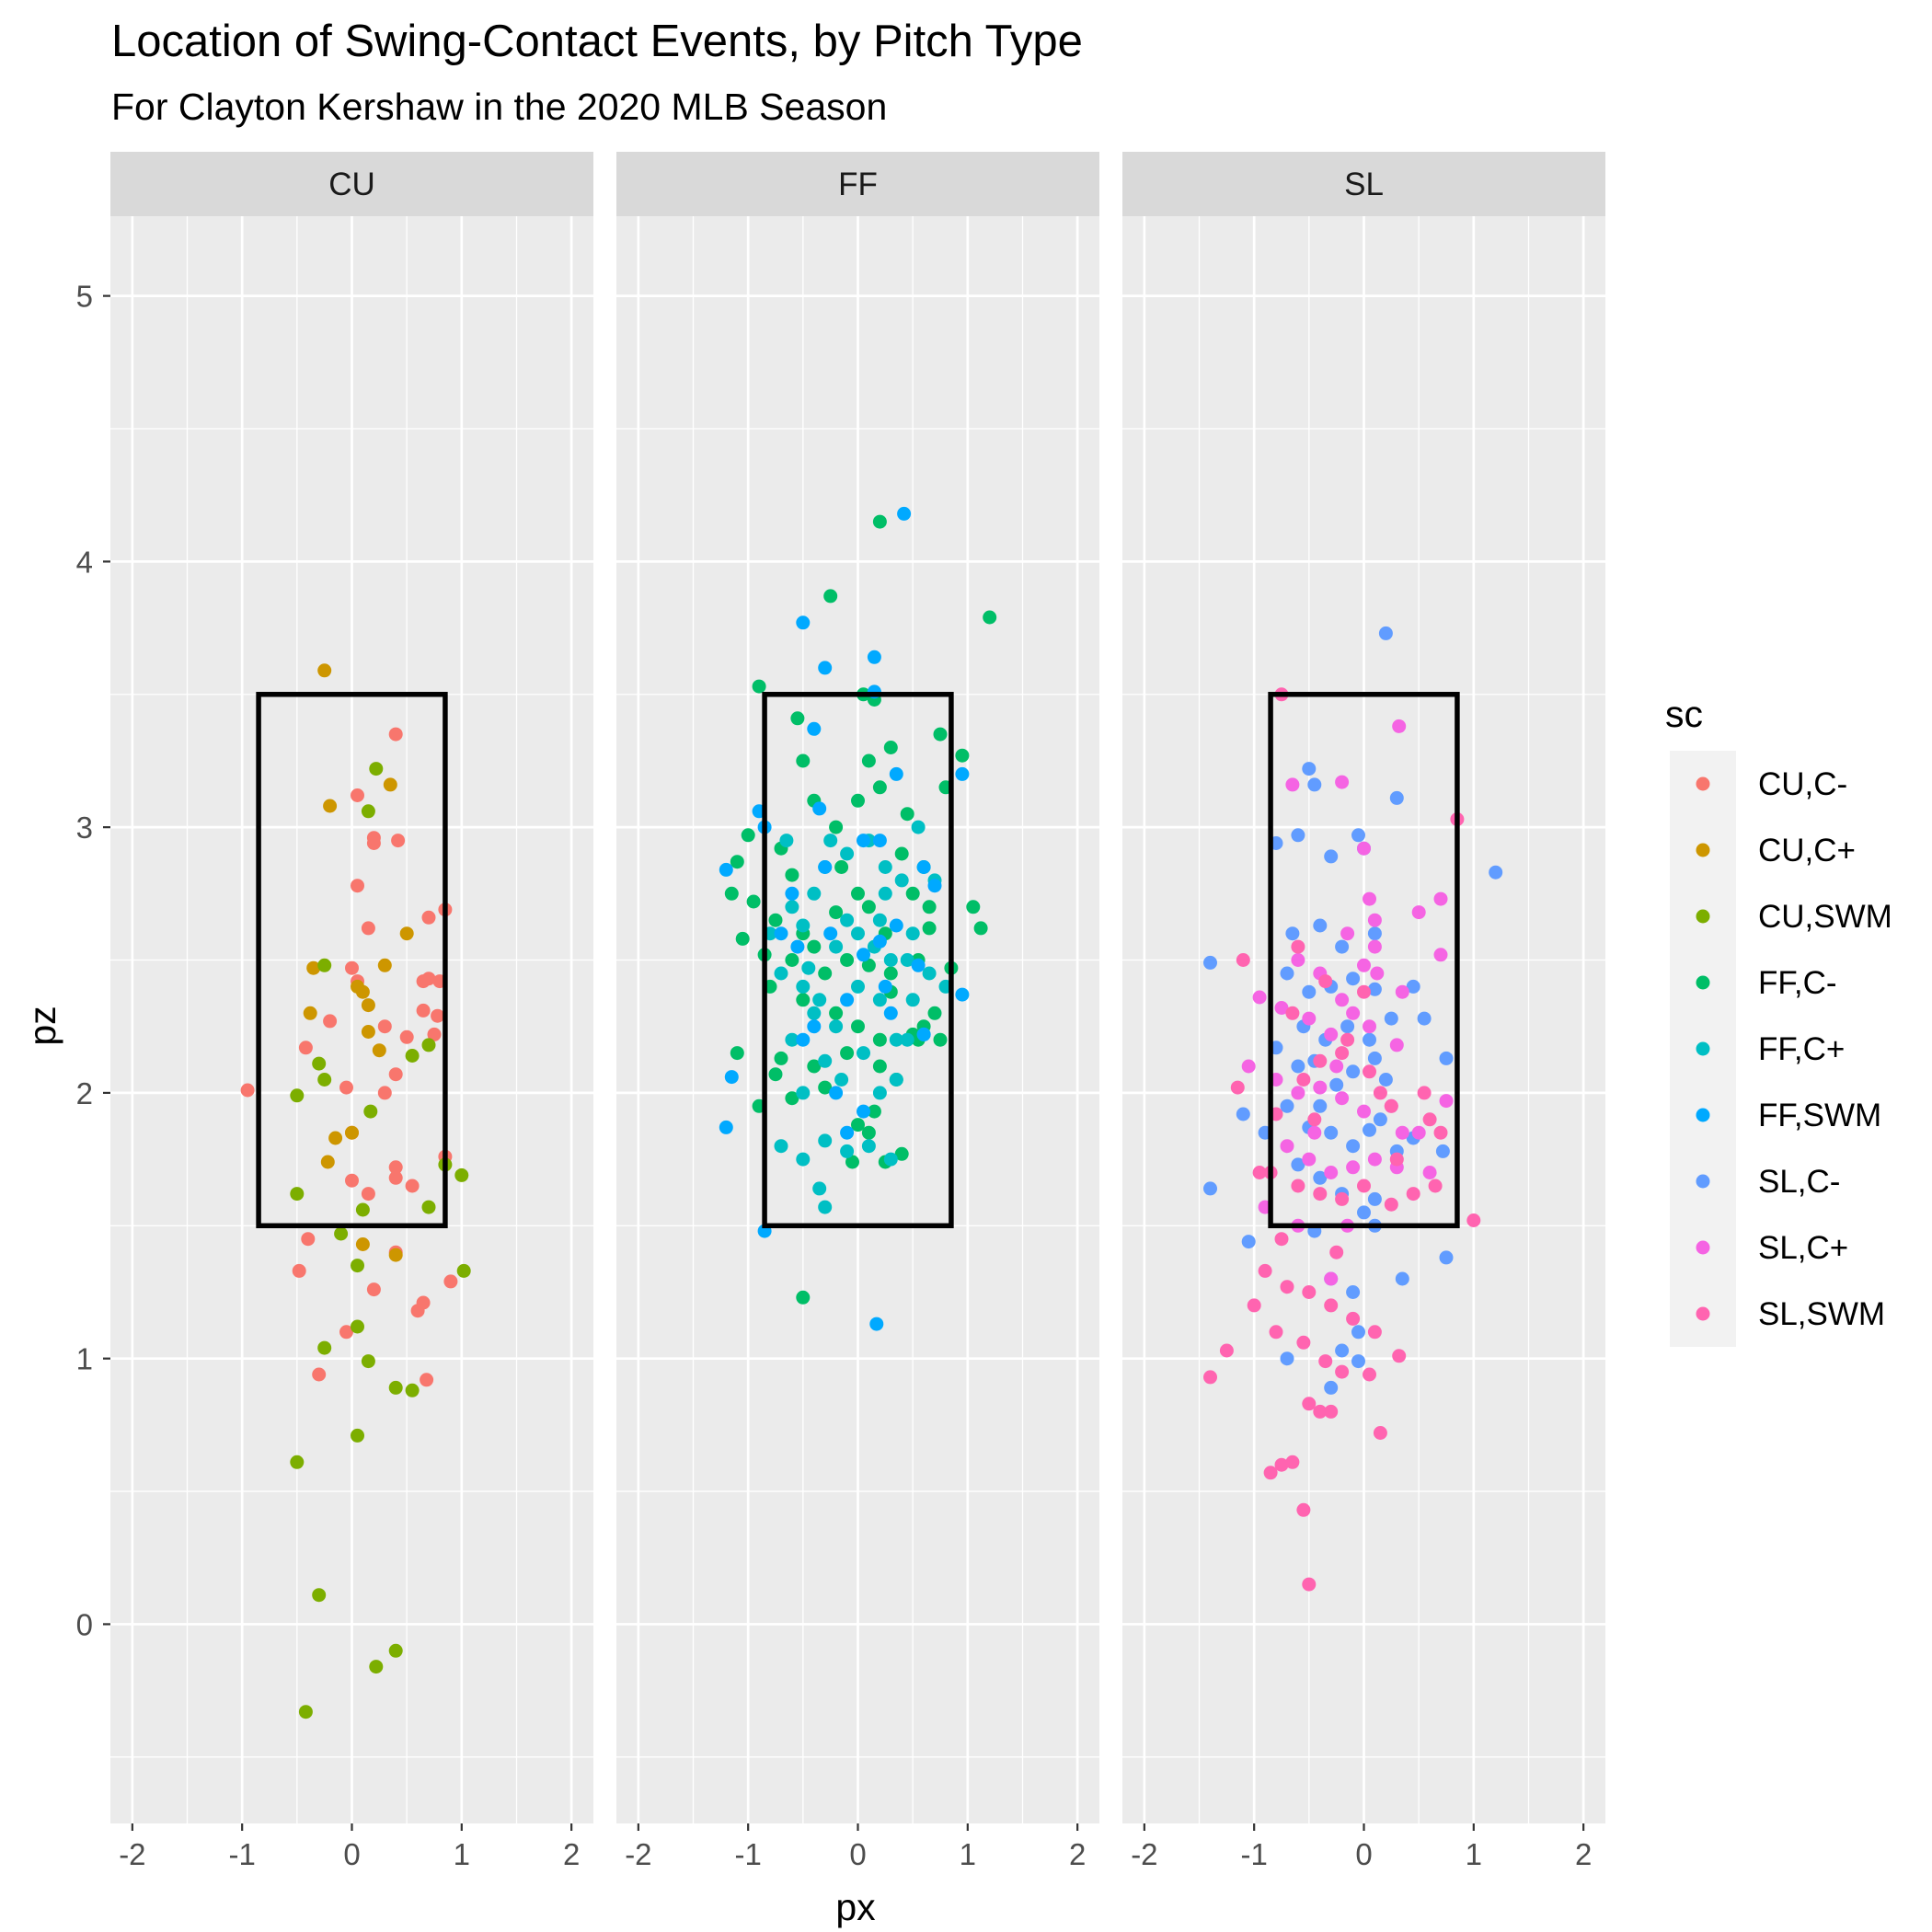 The height and width of the screenshot is (1932, 1932). What do you see at coordinates (857, 1854) in the screenshot?
I see `x-tick-label: 0` at bounding box center [857, 1854].